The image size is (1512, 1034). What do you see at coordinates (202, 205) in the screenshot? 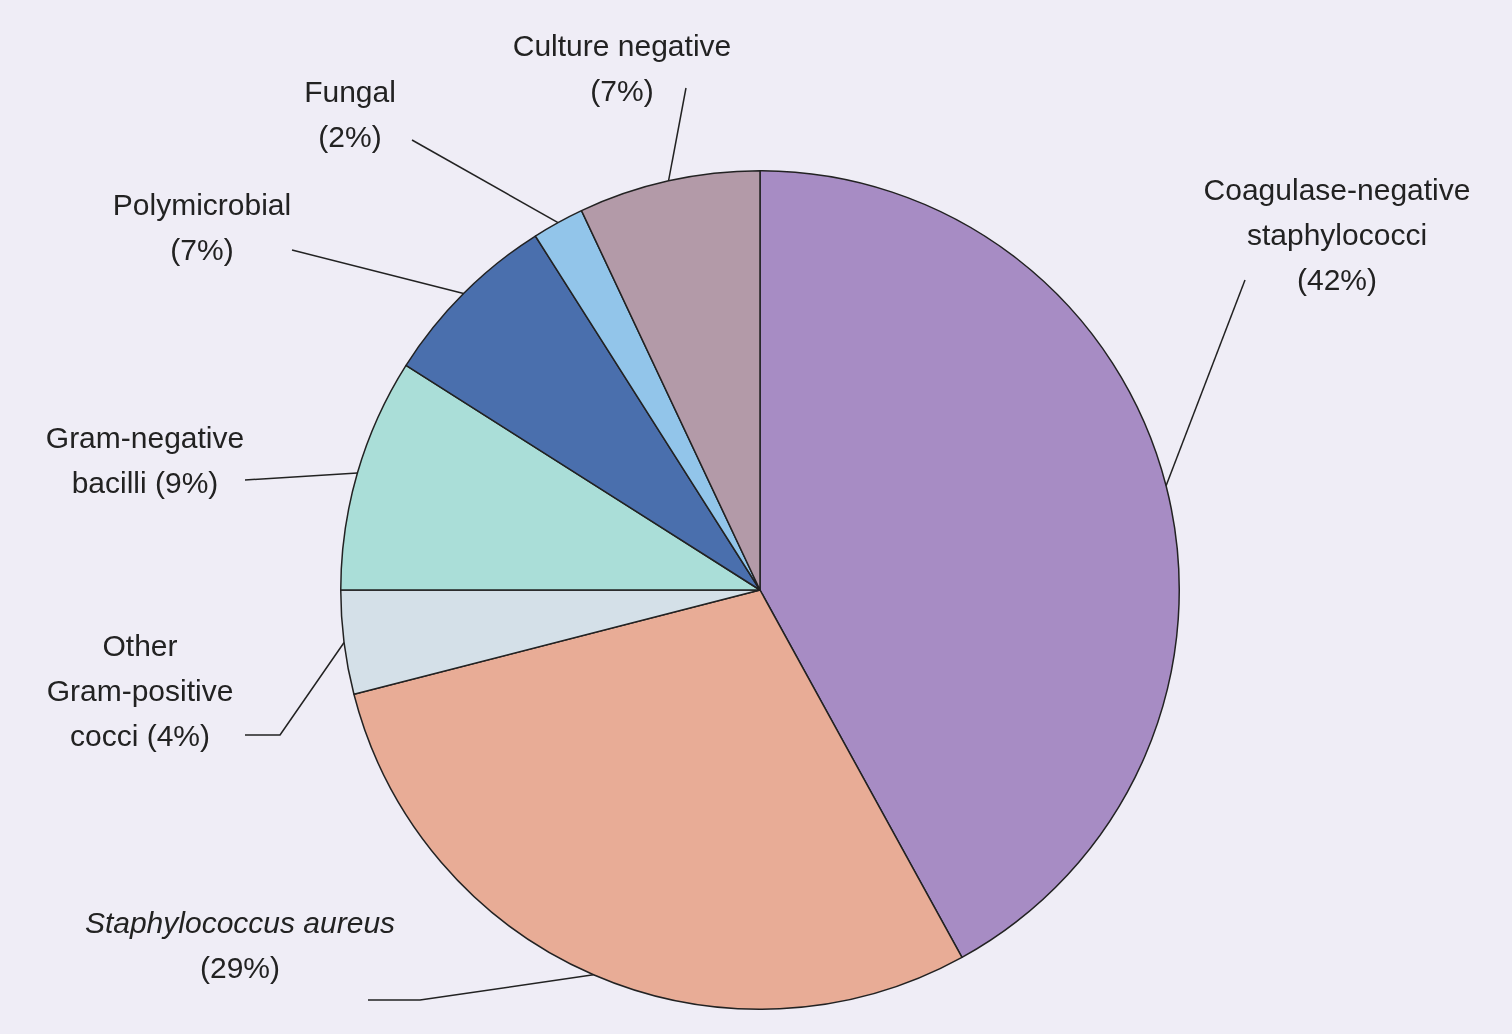
I see `slice-label: Polymicrobial` at bounding box center [202, 205].